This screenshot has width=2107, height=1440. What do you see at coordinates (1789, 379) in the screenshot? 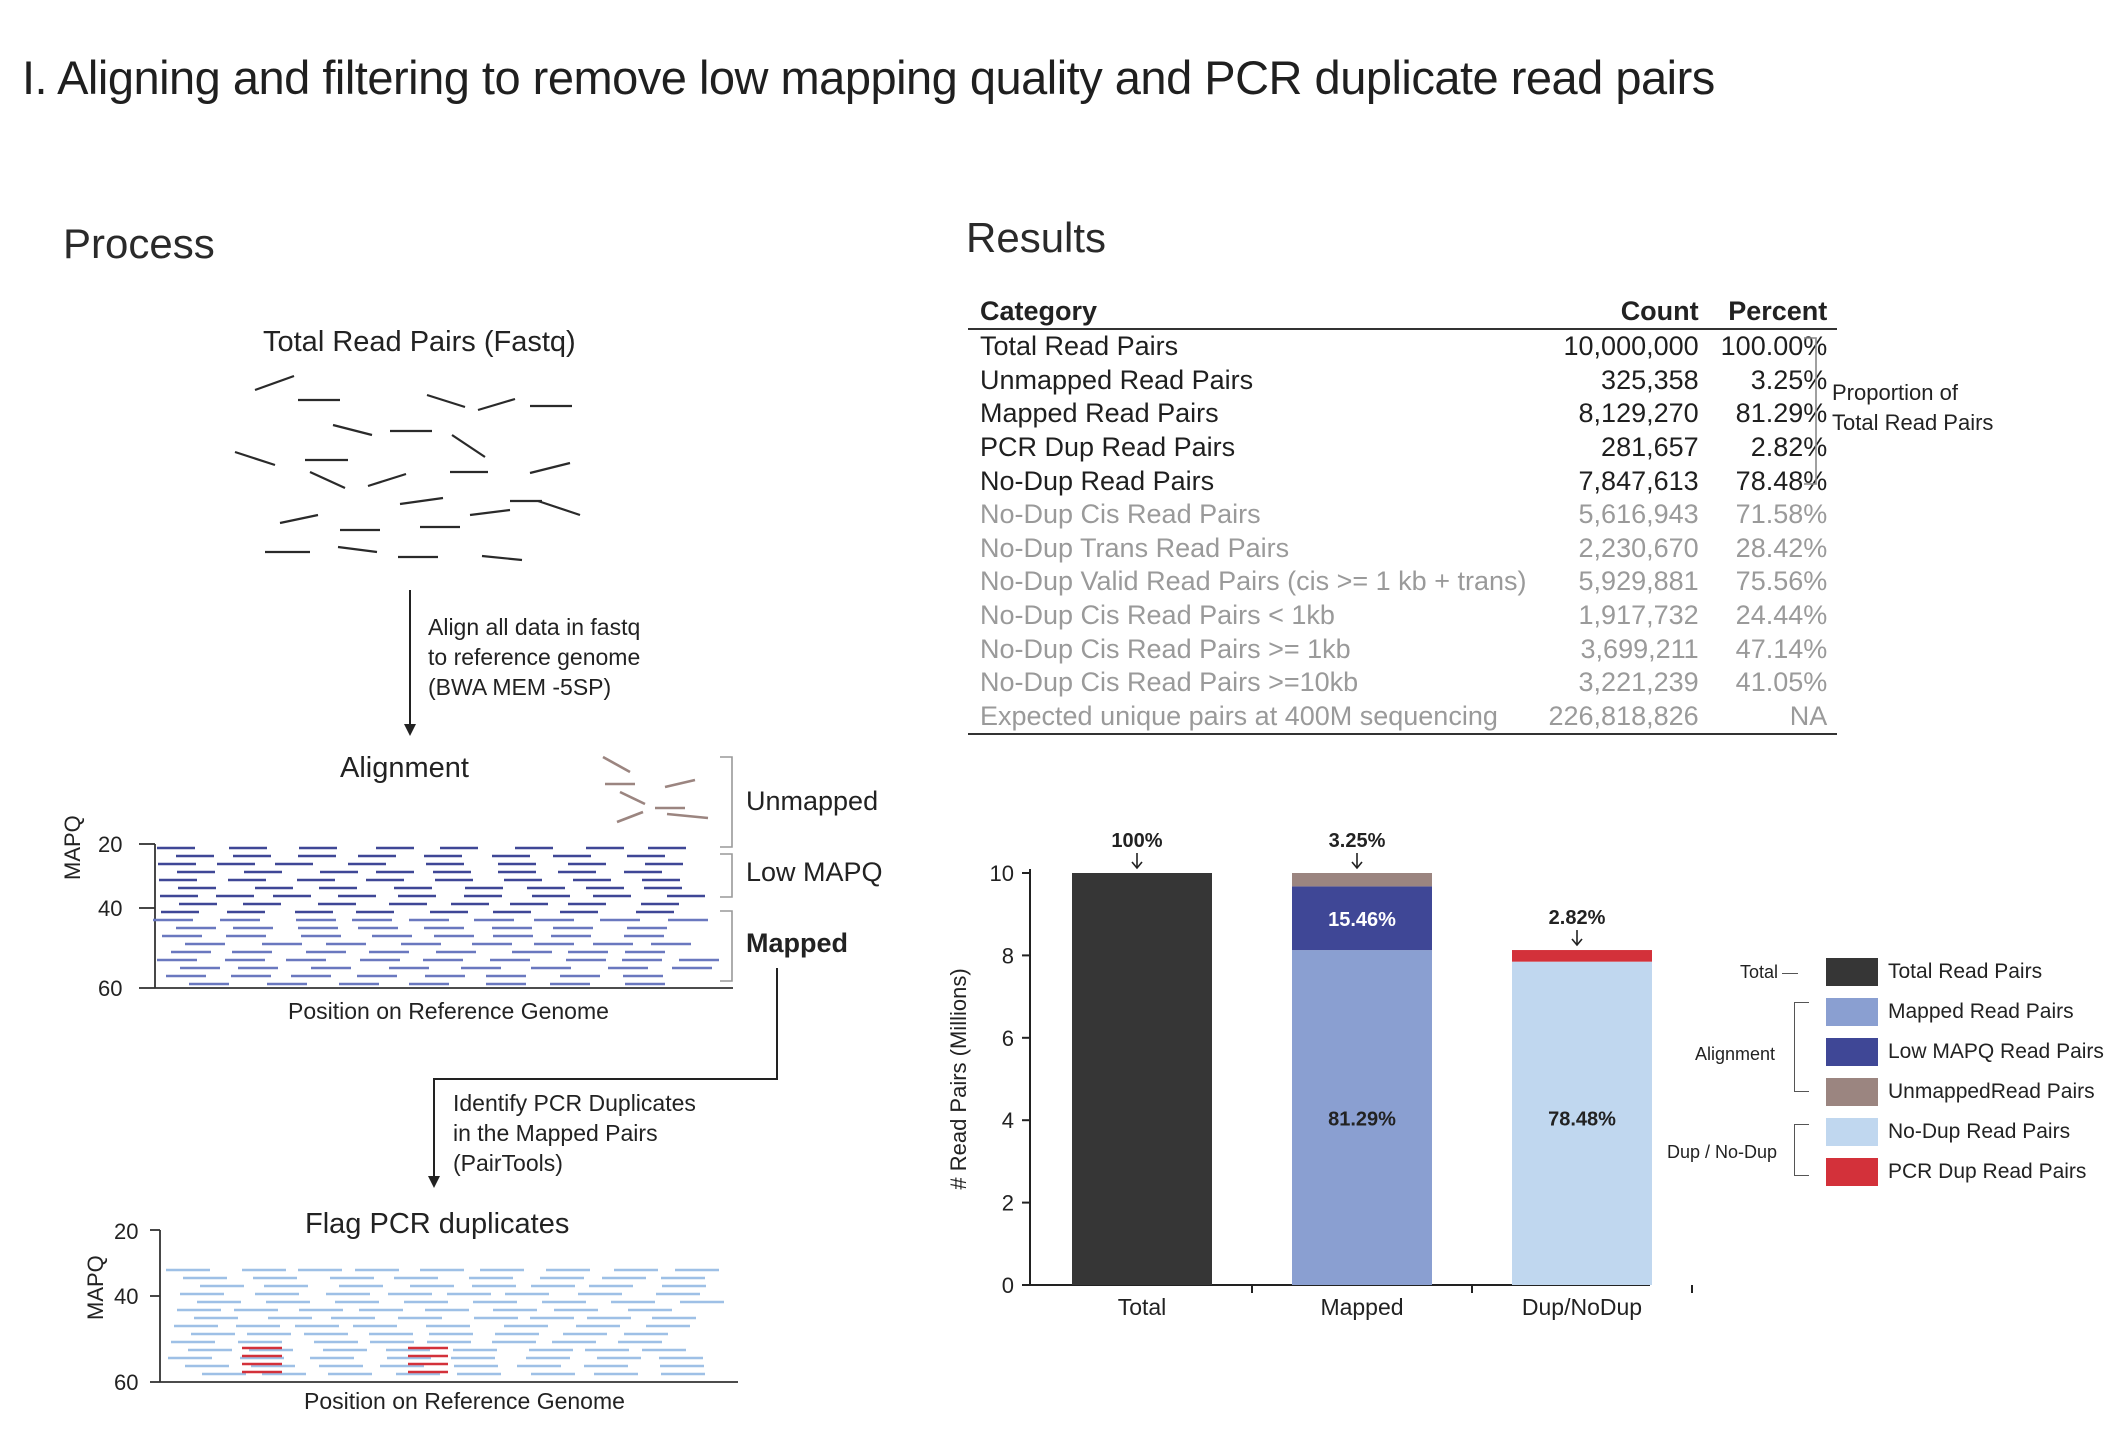
I see `cell-percent: 3.25%` at bounding box center [1789, 379].